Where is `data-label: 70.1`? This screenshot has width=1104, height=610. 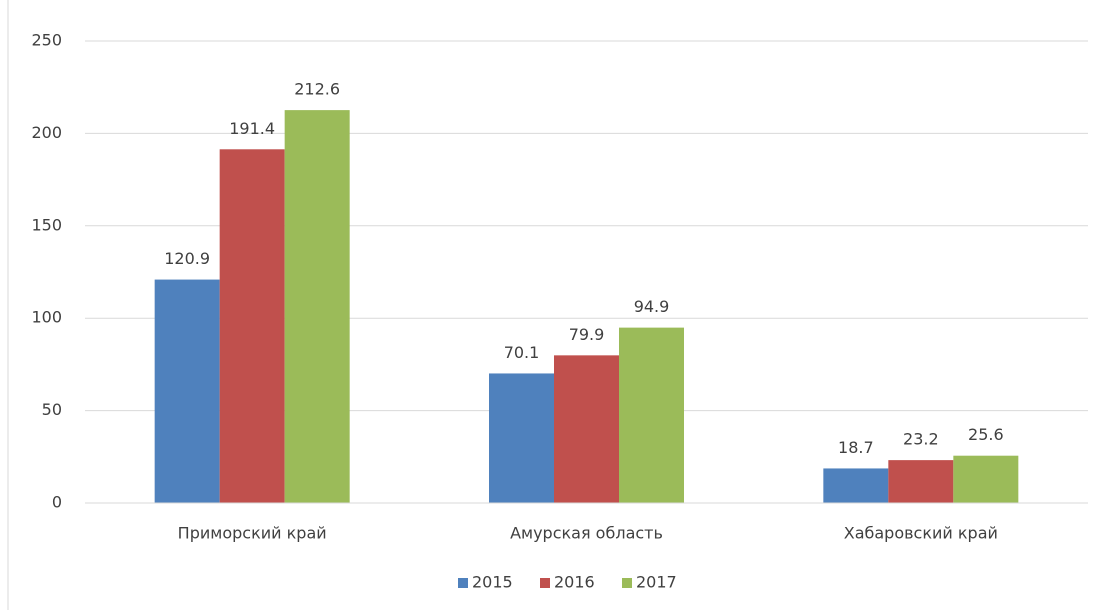
data-label: 70.1 is located at coordinates (522, 352).